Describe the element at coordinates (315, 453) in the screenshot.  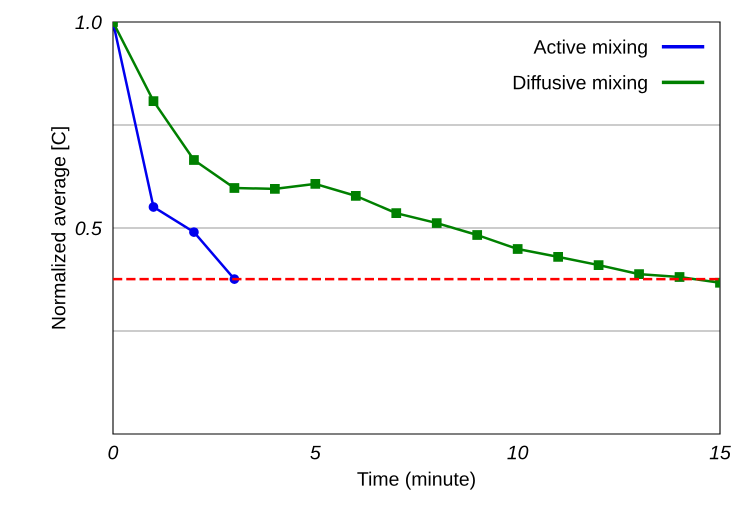
I see `x-tick-label: 5` at that location.